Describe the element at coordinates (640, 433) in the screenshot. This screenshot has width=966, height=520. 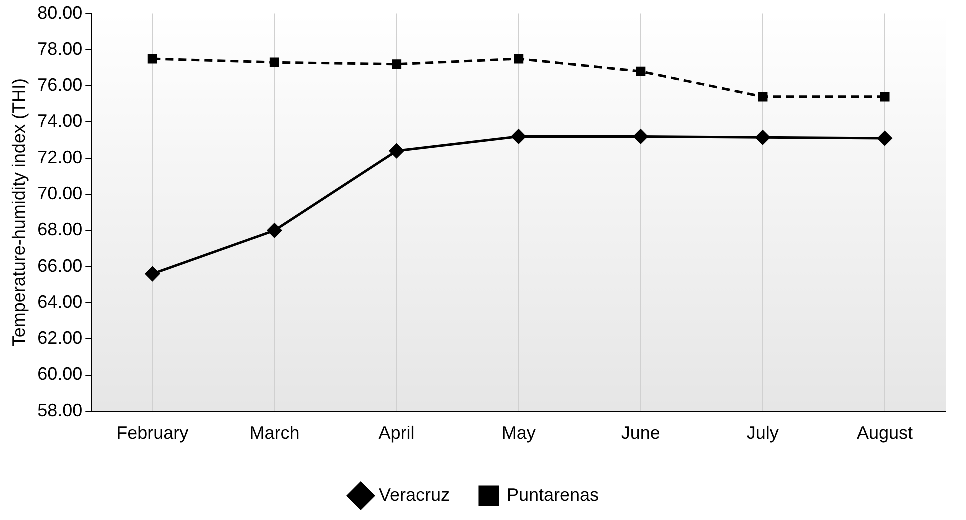
I see `x-tick-label: June` at that location.